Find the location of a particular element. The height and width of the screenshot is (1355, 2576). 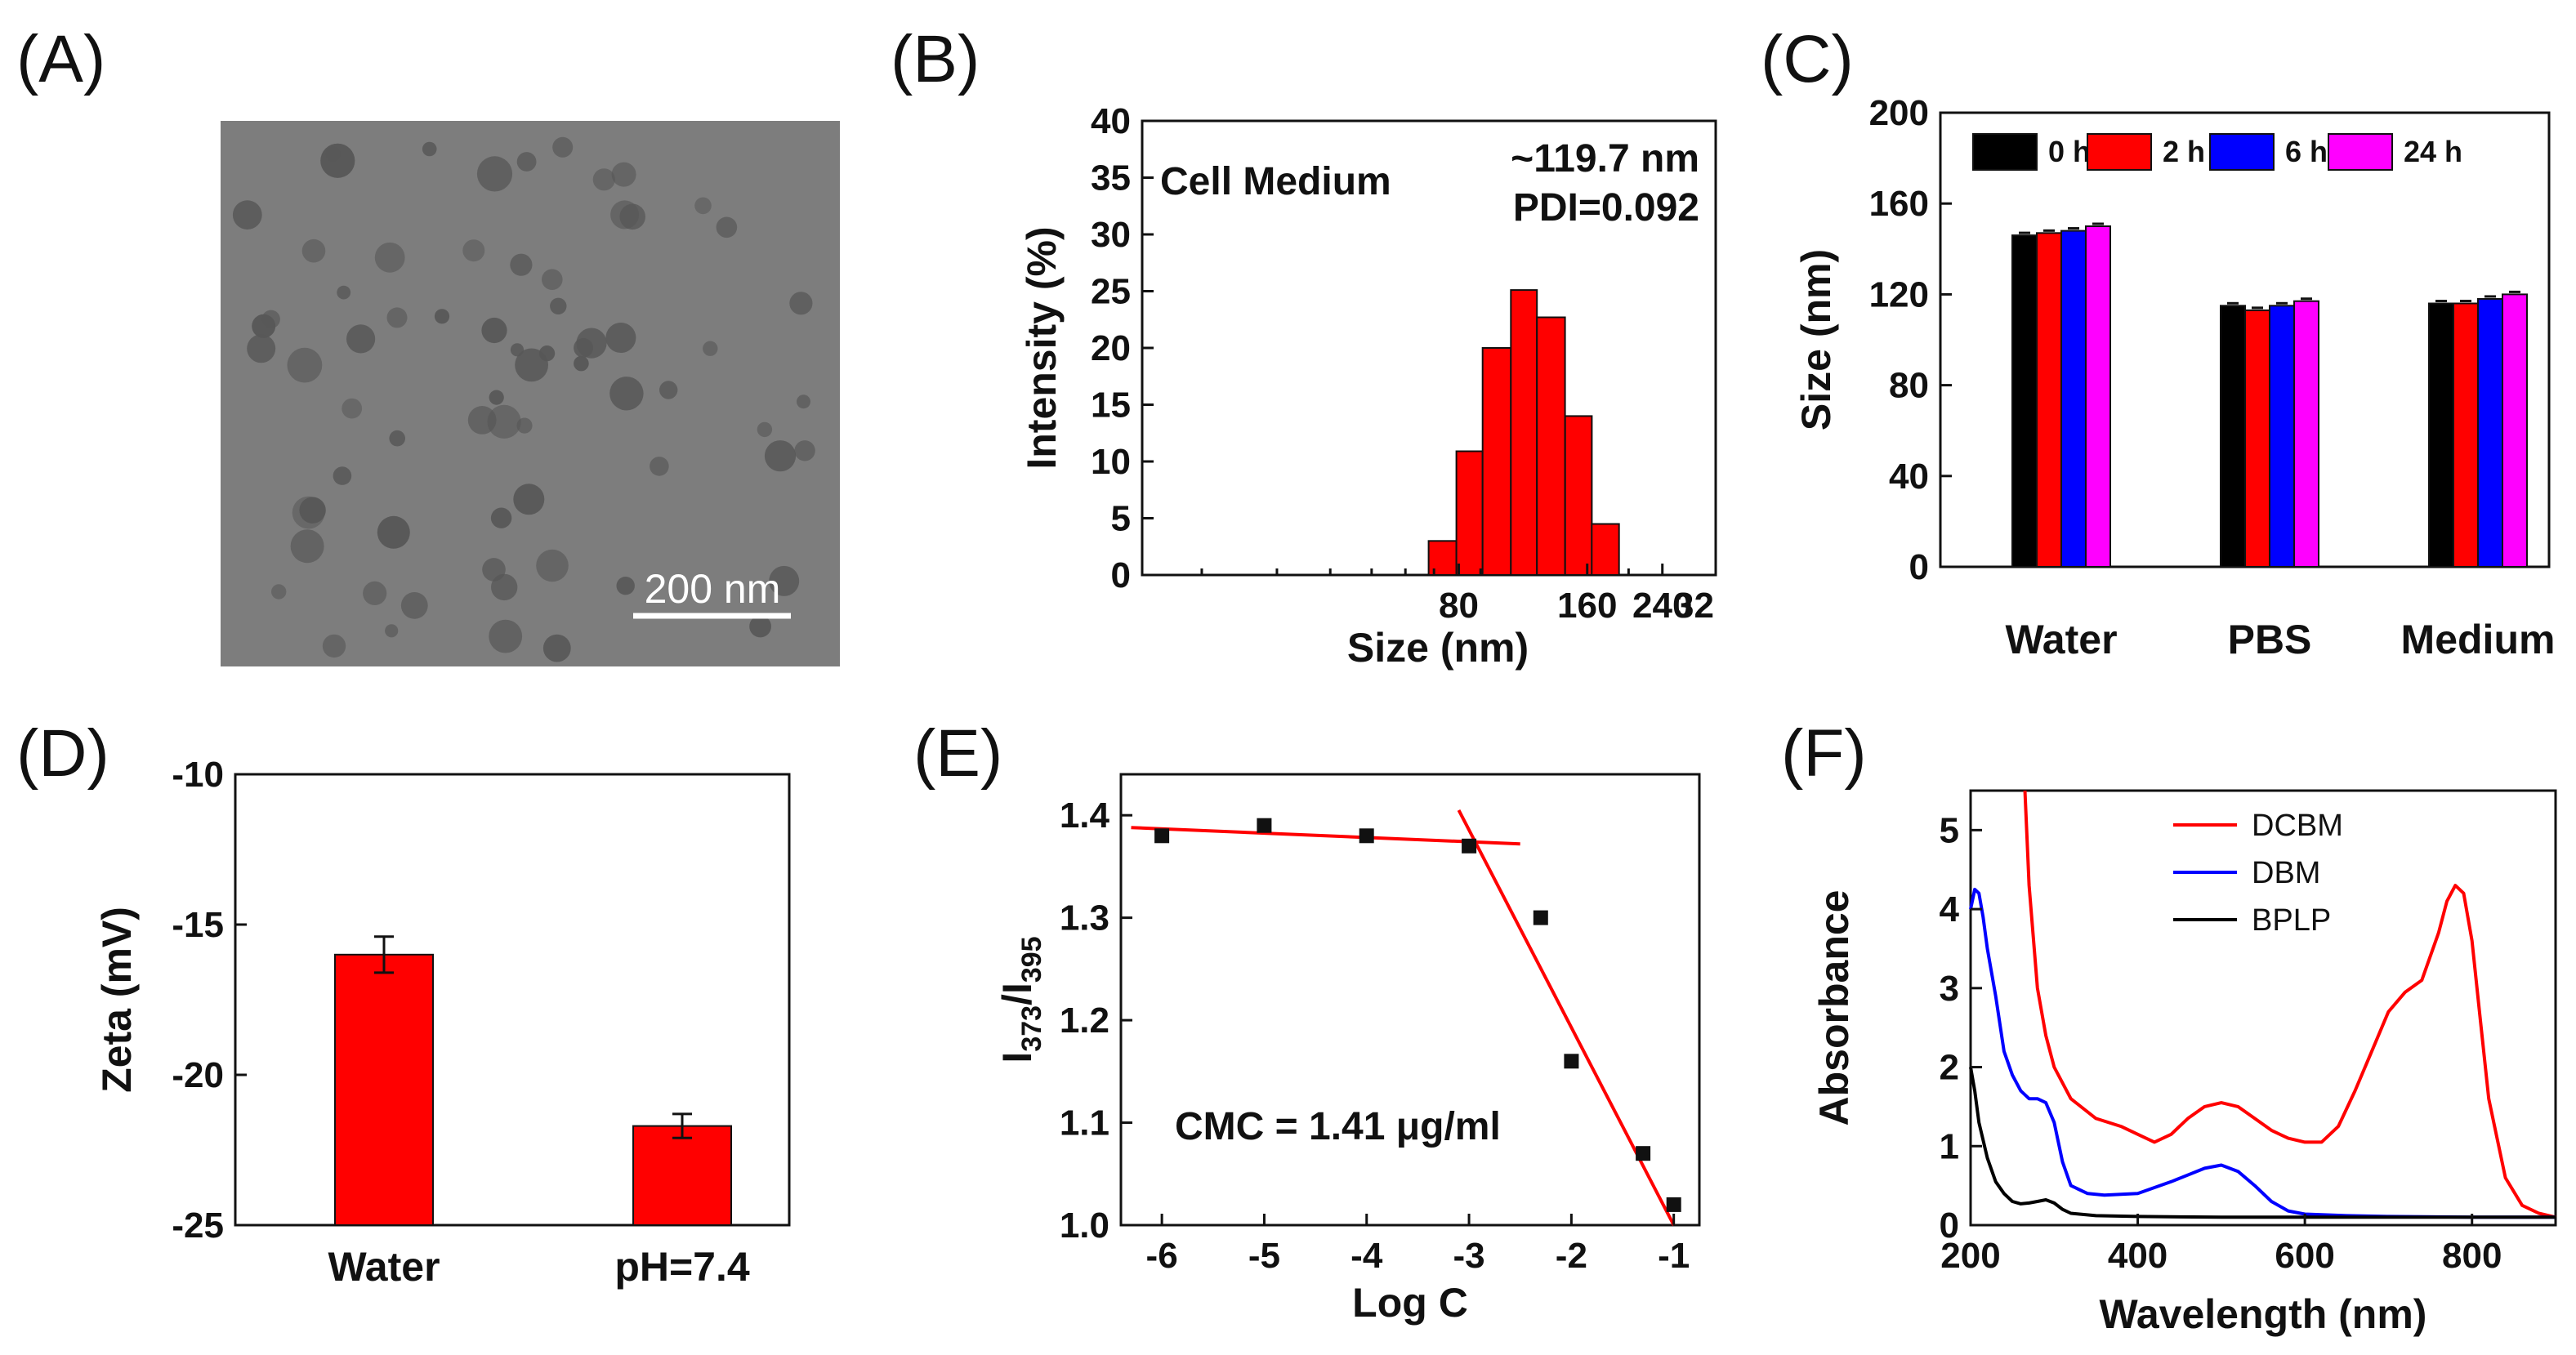

y-tick-label: 0 is located at coordinates (1919, 567).